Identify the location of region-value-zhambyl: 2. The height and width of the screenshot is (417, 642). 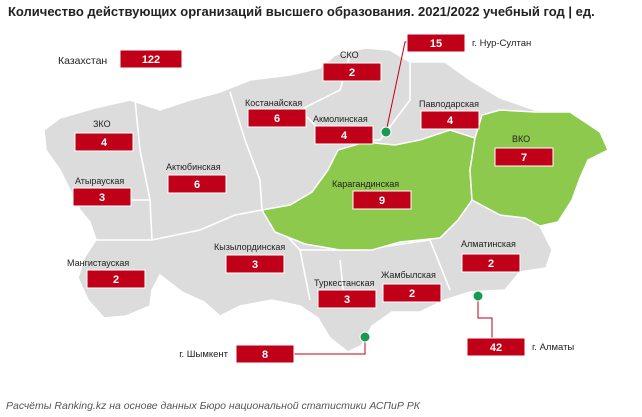
(412, 294).